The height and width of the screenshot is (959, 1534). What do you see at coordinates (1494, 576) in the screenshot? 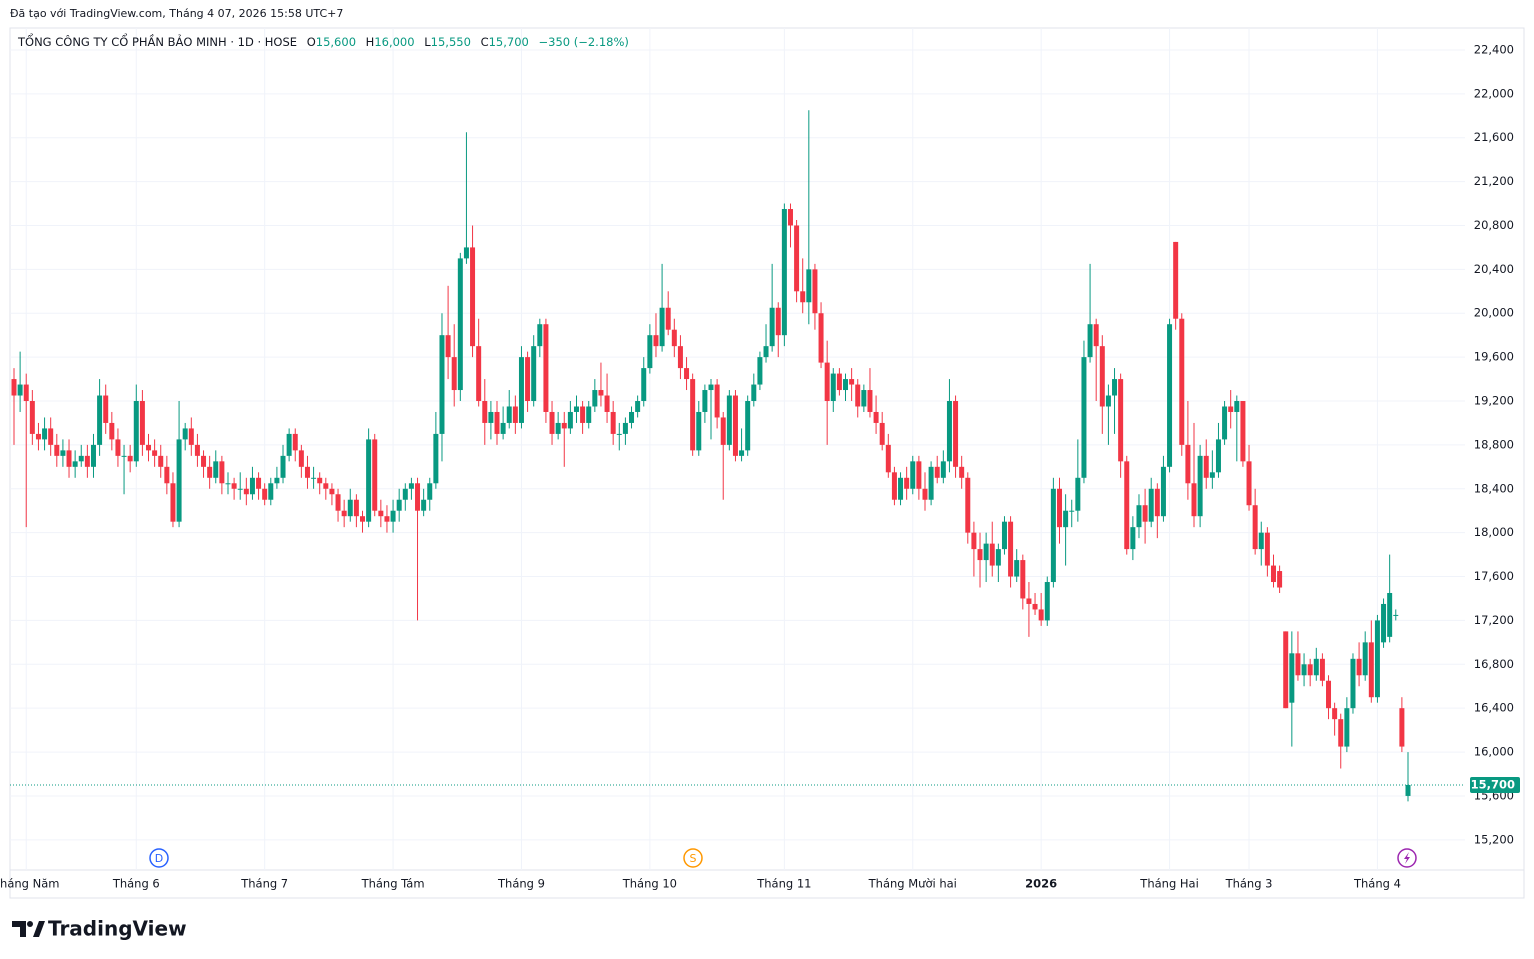
I see `y-tick-label: 17,600` at bounding box center [1494, 576].